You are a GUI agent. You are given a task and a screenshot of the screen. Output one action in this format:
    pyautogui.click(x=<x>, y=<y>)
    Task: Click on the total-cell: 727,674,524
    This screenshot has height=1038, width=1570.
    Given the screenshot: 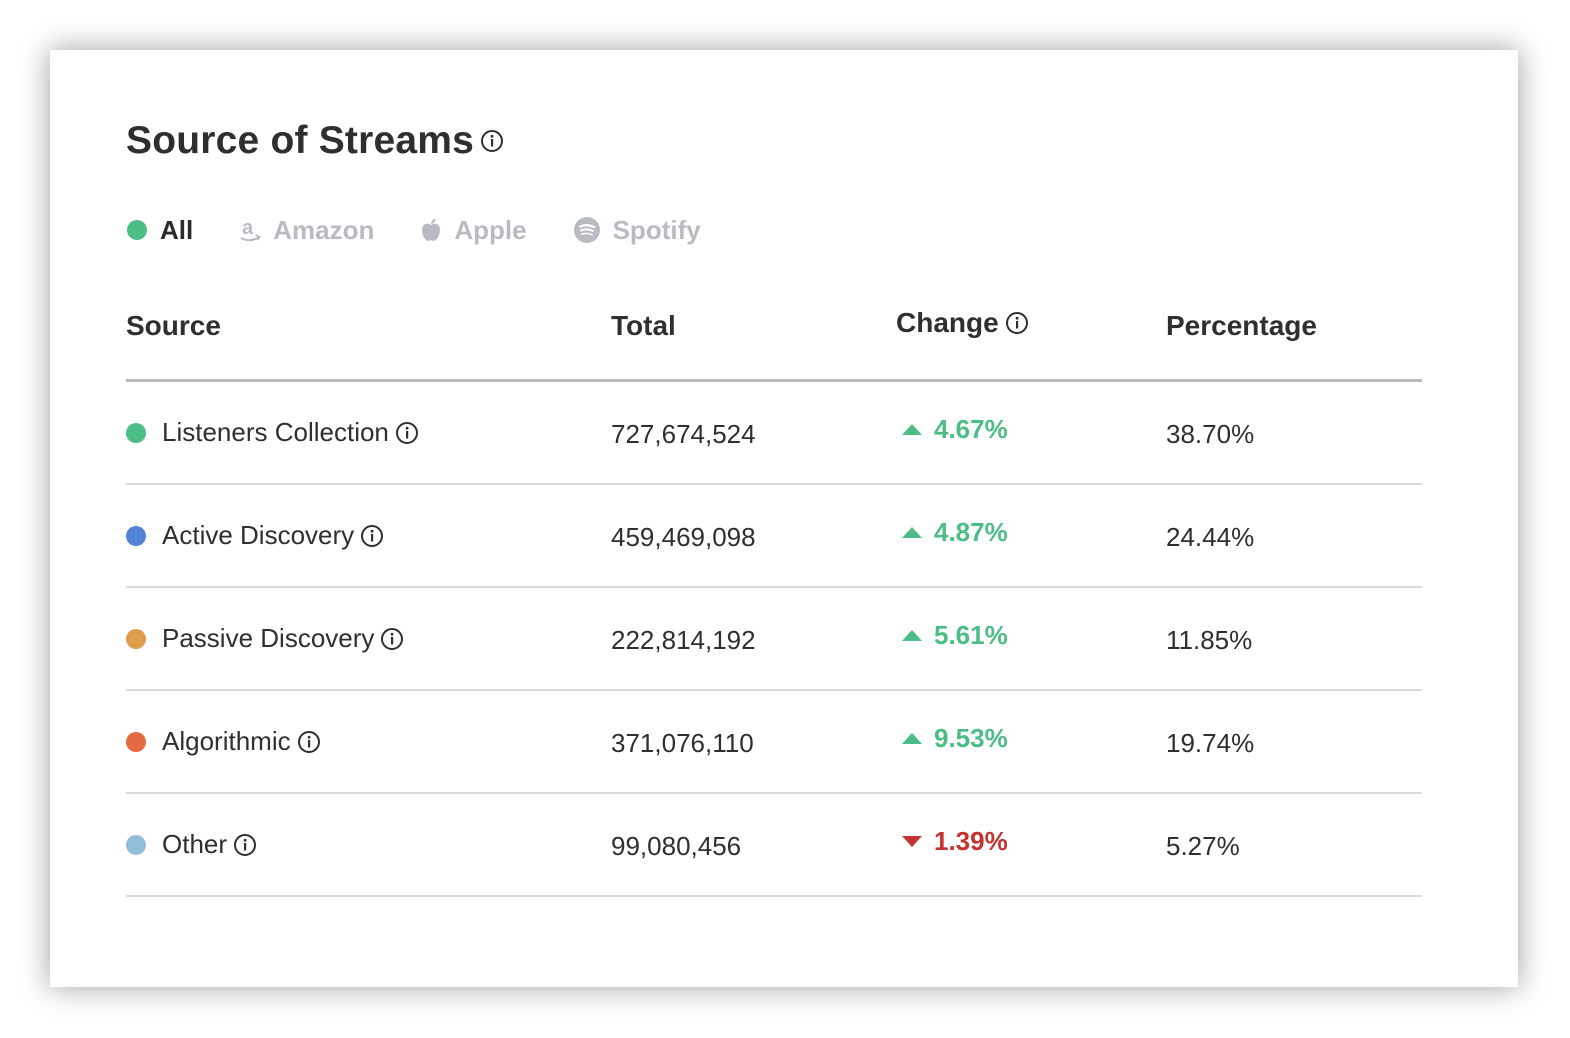 What is the action you would take?
    pyautogui.click(x=683, y=434)
    